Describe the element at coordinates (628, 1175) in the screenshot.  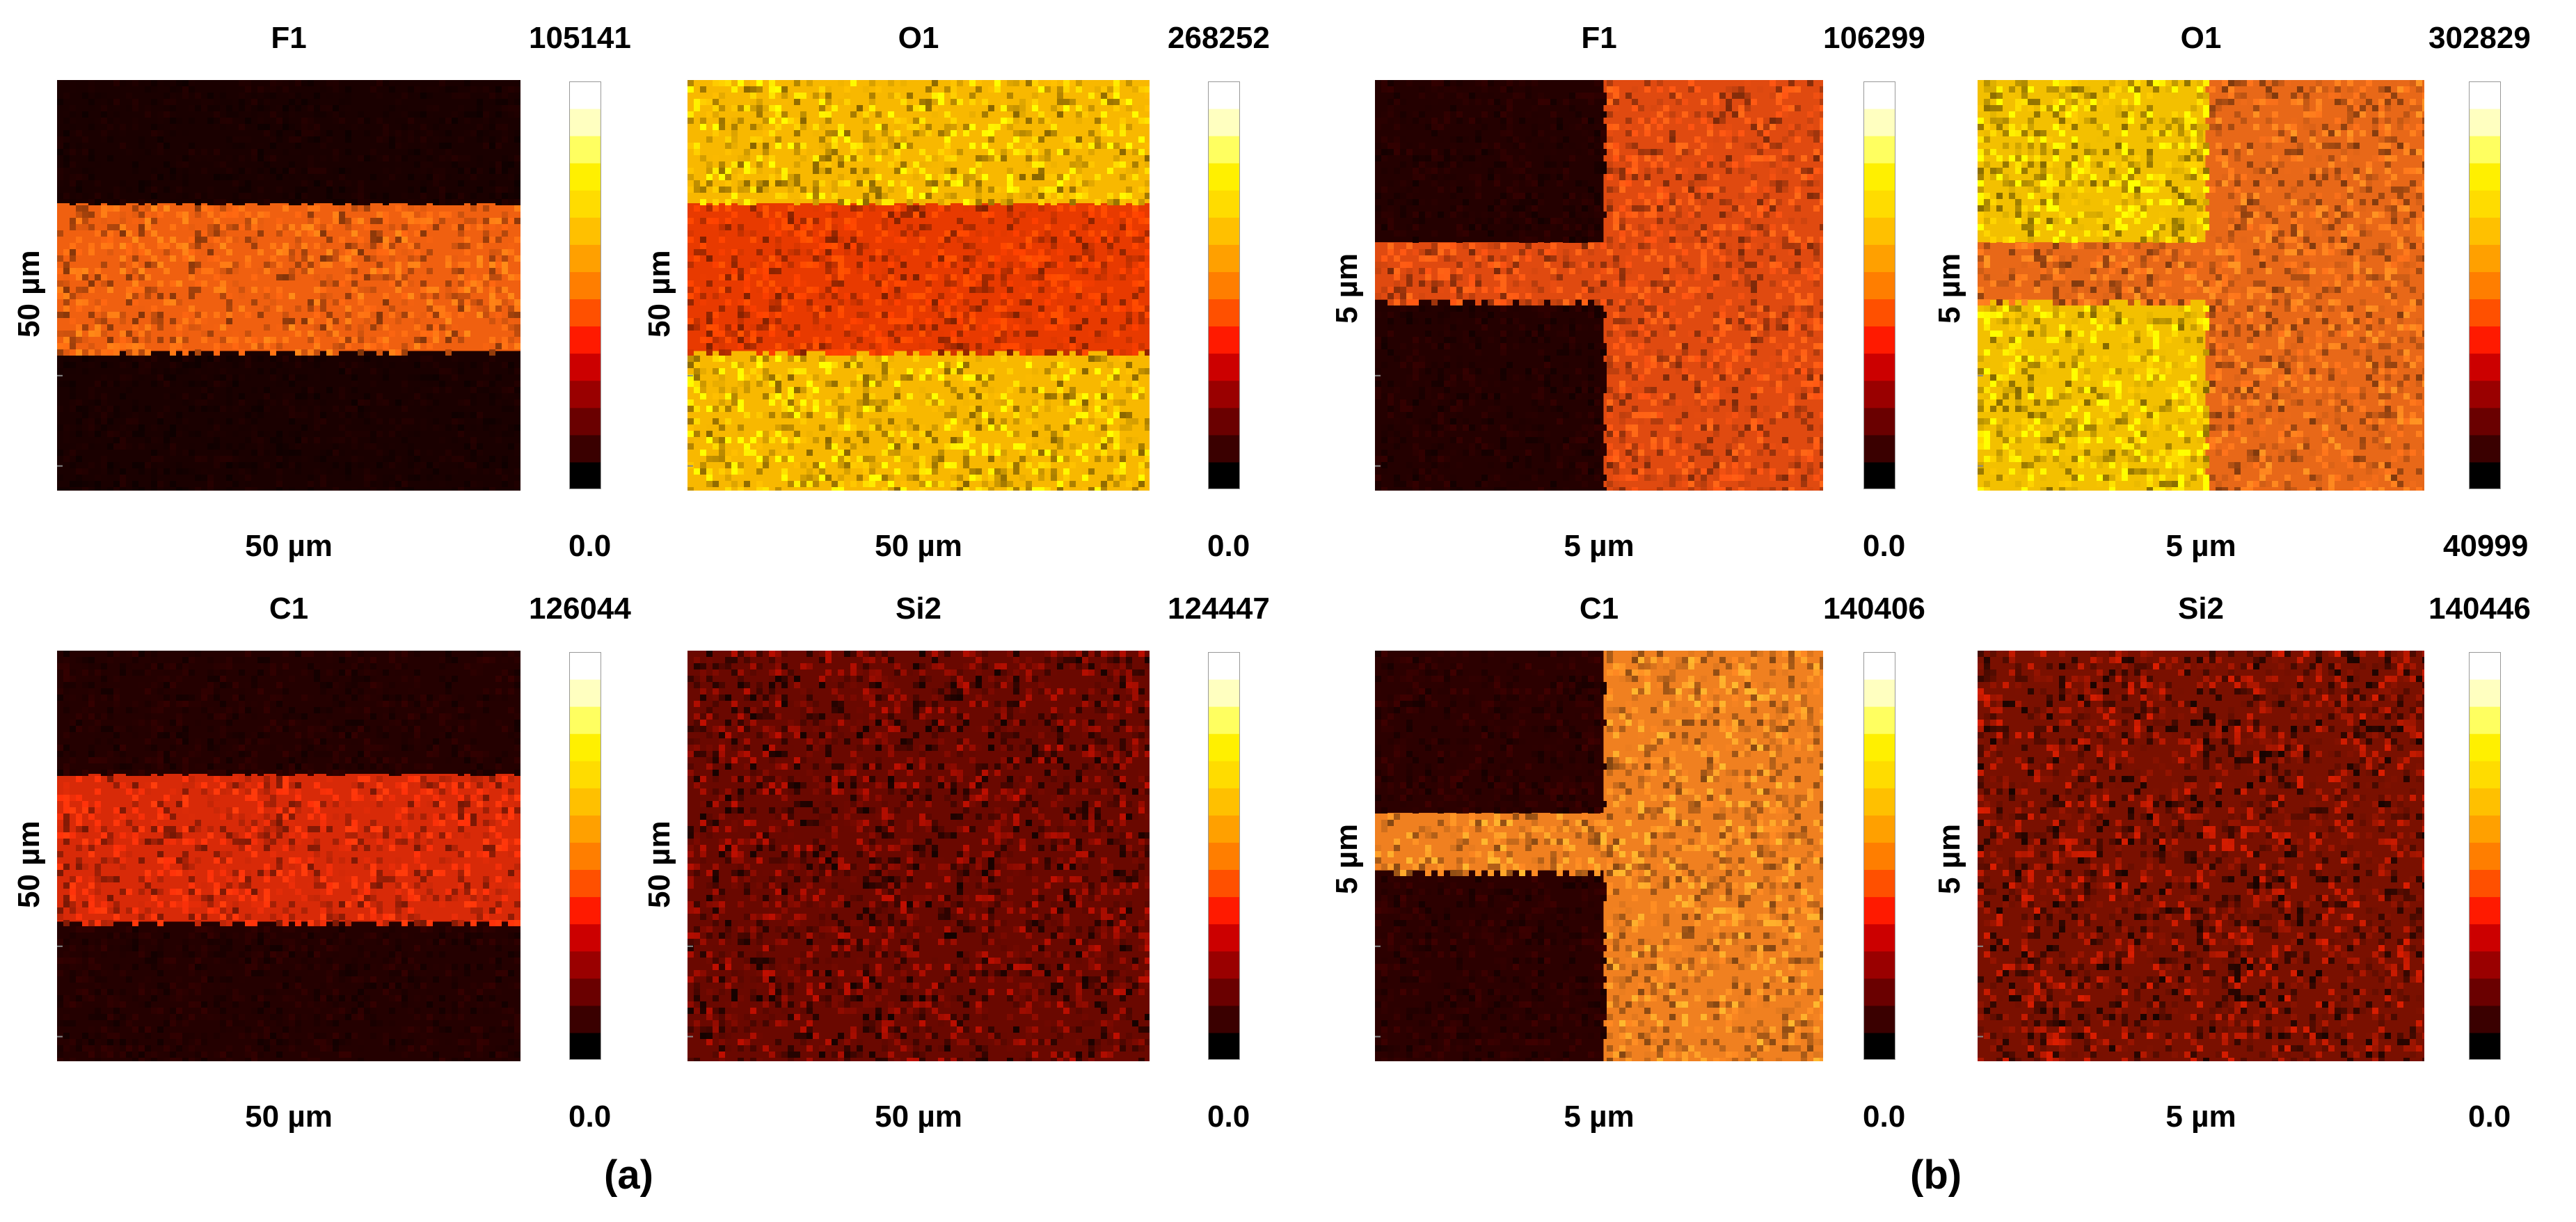
I see `figure-label-a: (a)` at that location.